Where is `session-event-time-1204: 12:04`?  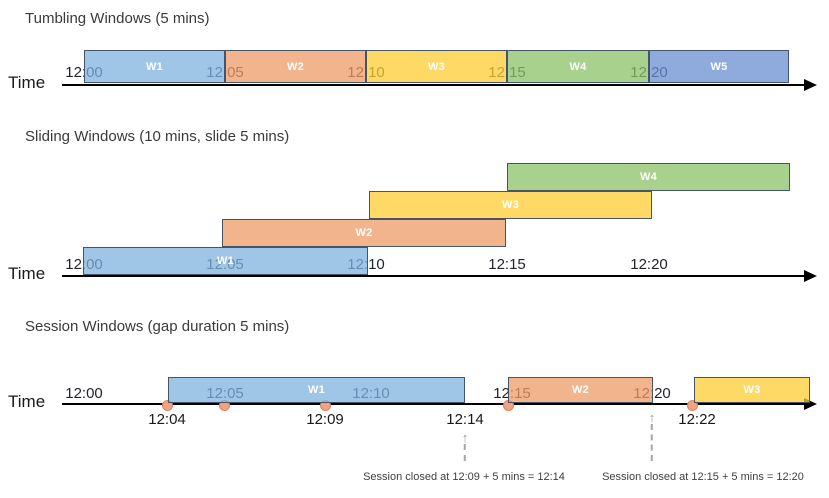
session-event-time-1204: 12:04 is located at coordinates (167, 419).